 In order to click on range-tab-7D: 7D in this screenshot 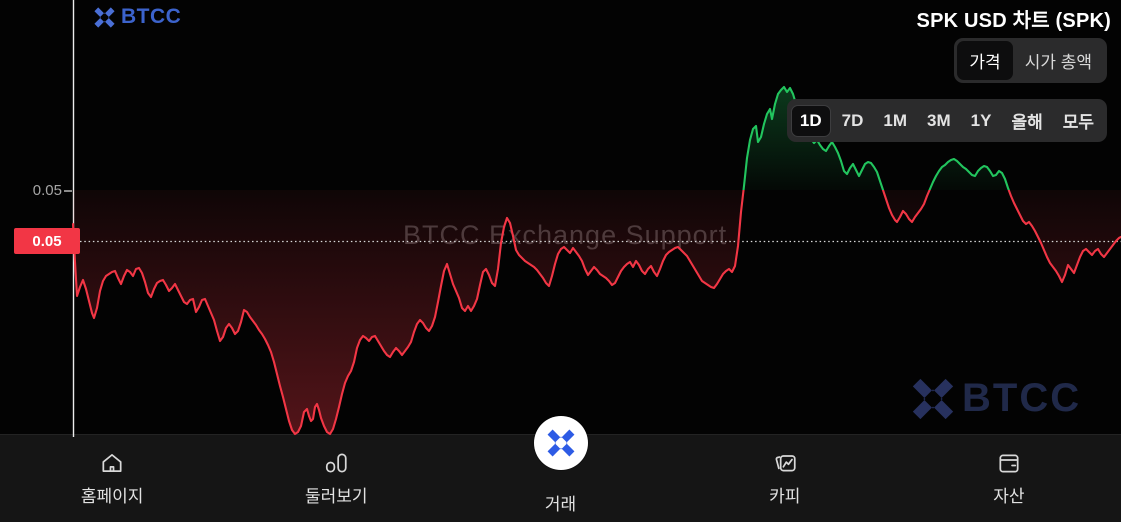, I will do `click(852, 120)`.